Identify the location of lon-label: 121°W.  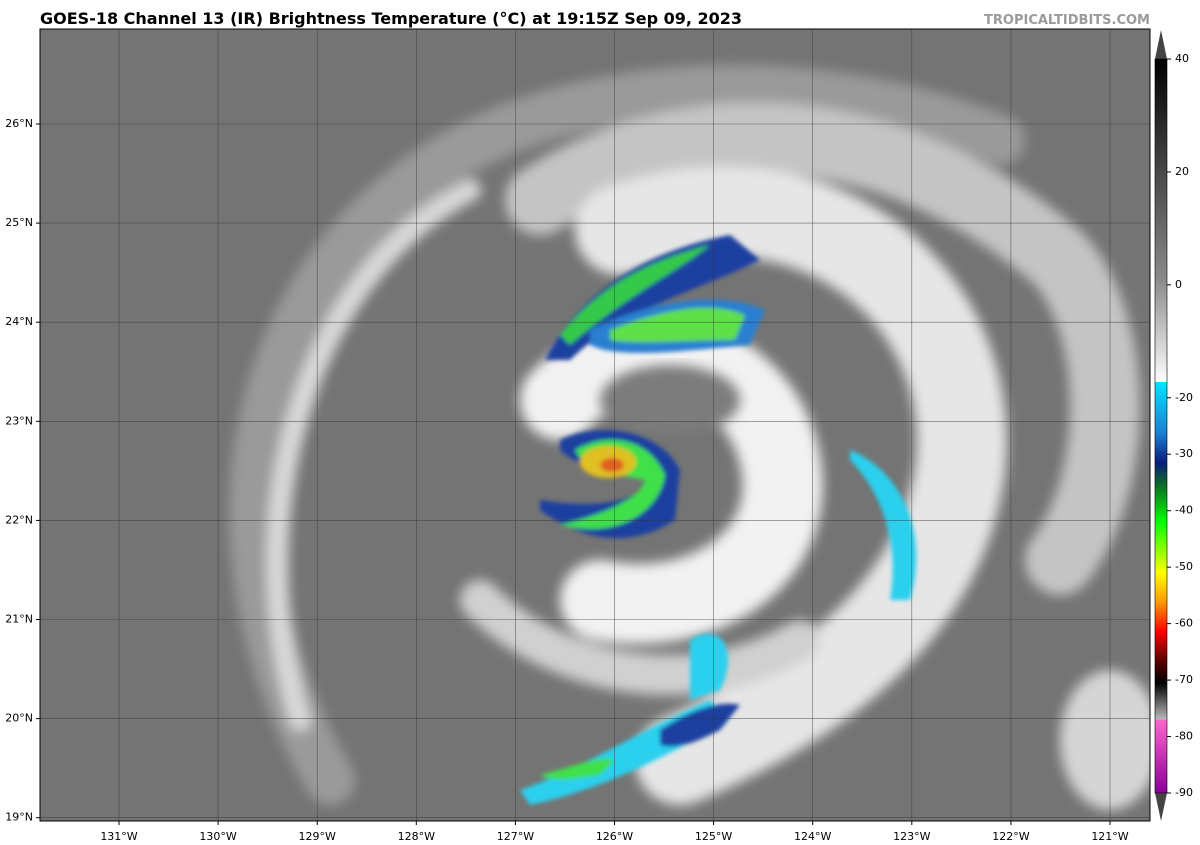
(1109, 836).